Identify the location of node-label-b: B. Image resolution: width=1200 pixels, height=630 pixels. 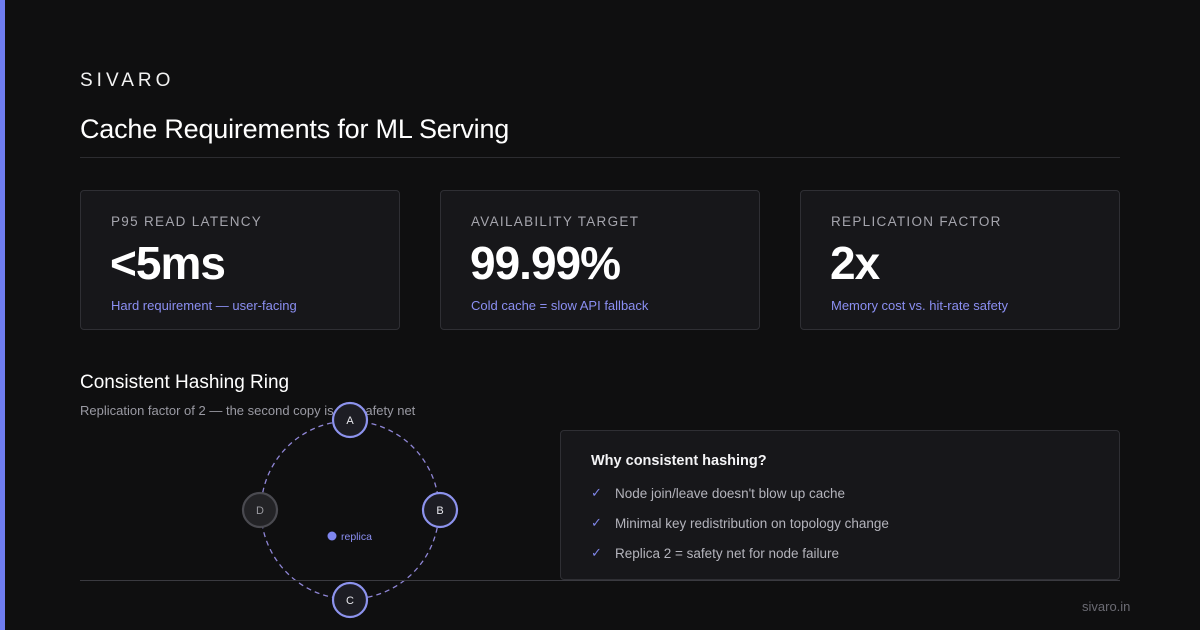
(439, 511).